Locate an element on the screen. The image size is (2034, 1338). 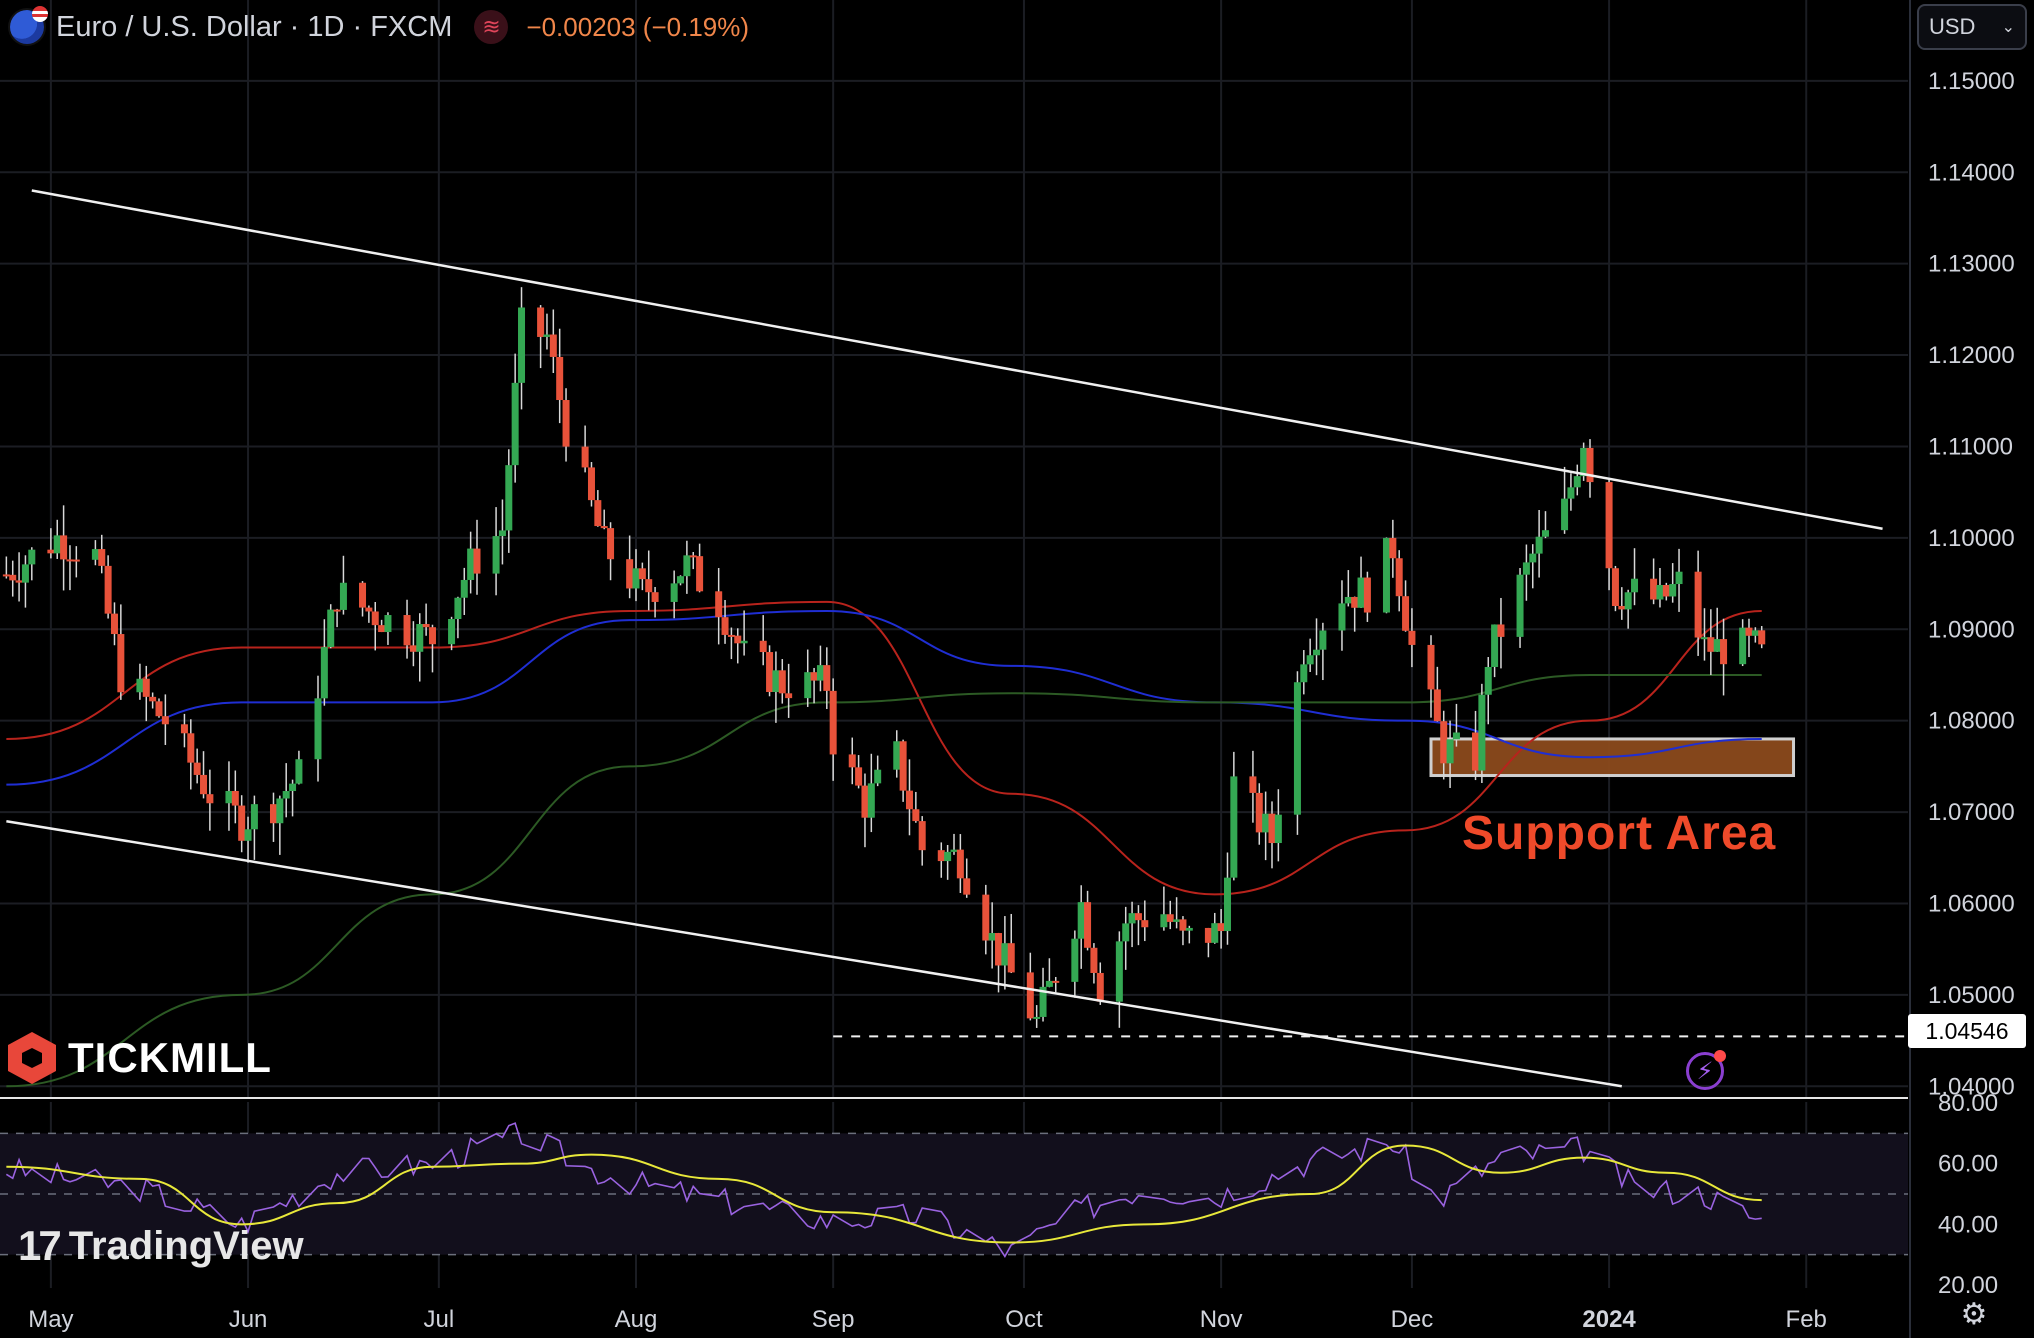
tradingview-icon: 17 is located at coordinates (40, 1245).